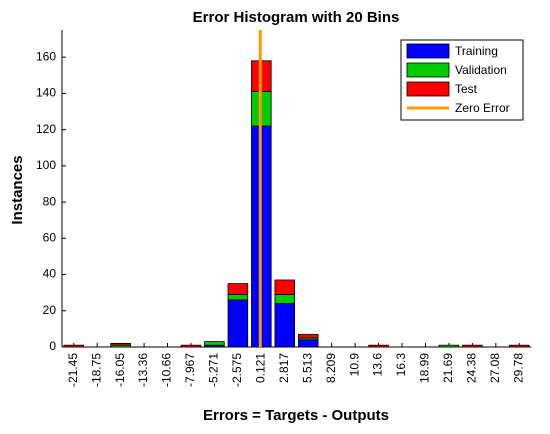  What do you see at coordinates (50, 201) in the screenshot?
I see `y-tick-label: 80` at bounding box center [50, 201].